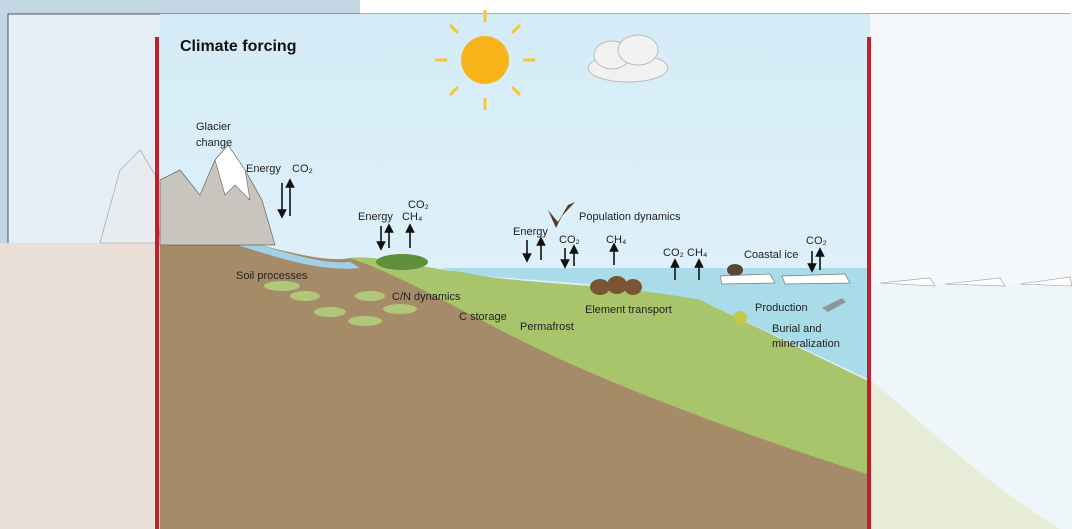  Describe the element at coordinates (561, 215) in the screenshot. I see `bird` at that location.